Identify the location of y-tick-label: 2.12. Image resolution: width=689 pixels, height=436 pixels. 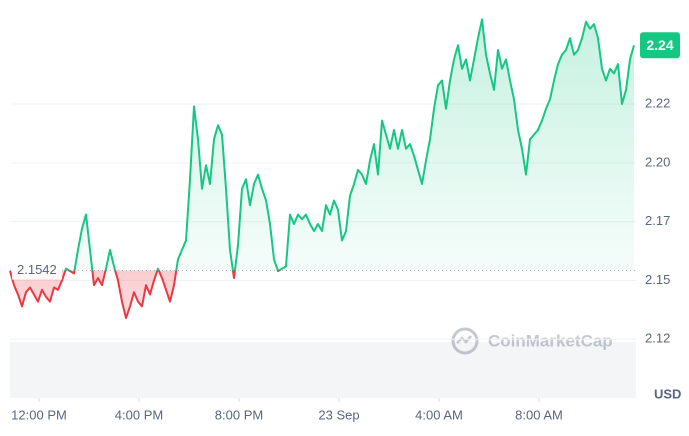
(657, 338).